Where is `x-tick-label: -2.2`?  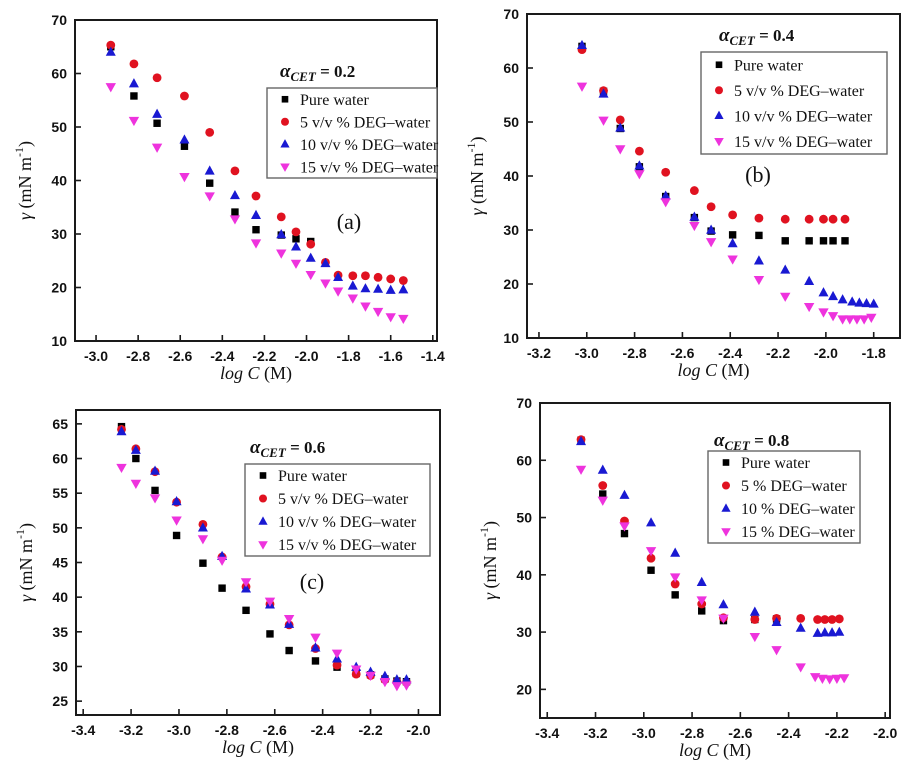
x-tick-label: -2.2 is located at coordinates (264, 356).